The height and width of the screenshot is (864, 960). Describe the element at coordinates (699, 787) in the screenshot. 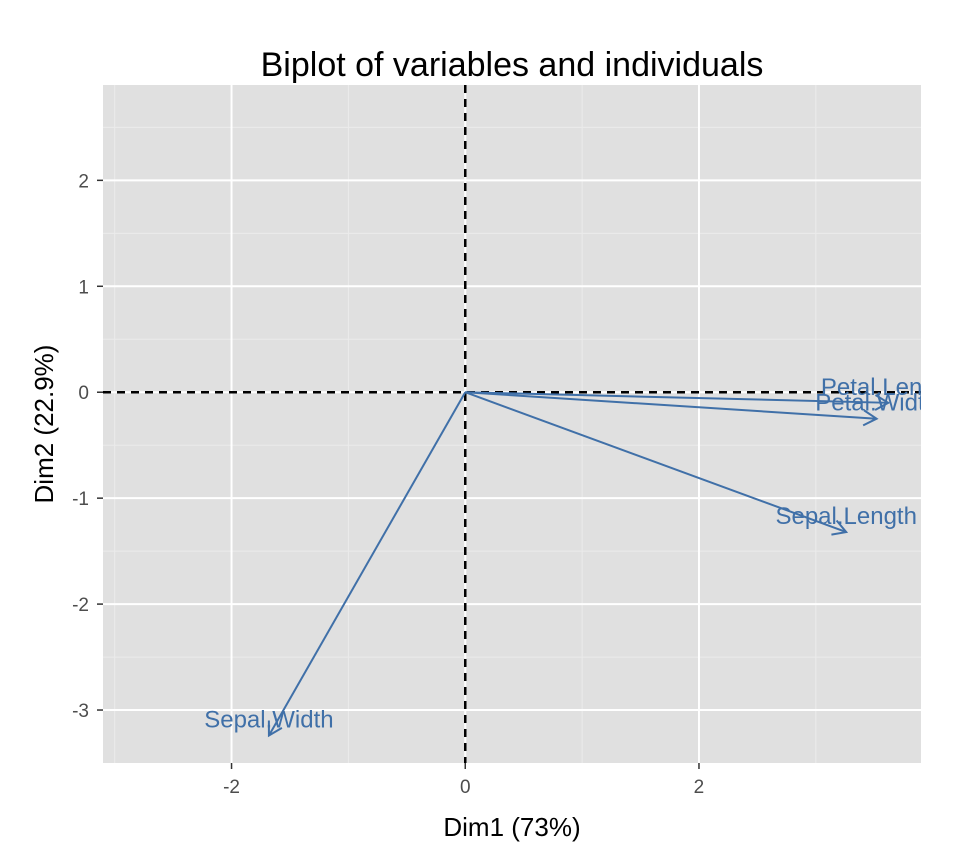

I see `x-tick-label: 2` at that location.